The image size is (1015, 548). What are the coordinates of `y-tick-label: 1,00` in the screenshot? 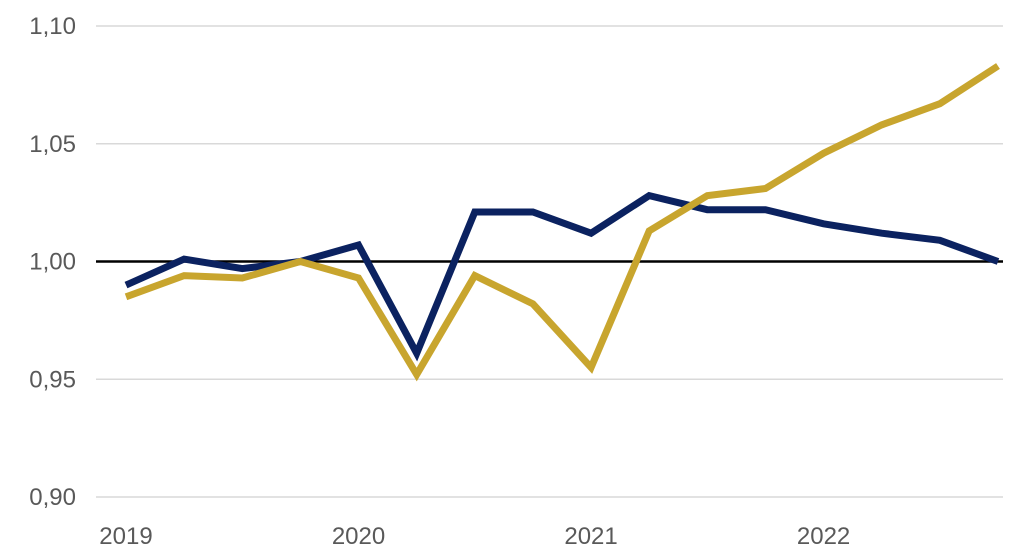 It's located at (52, 262).